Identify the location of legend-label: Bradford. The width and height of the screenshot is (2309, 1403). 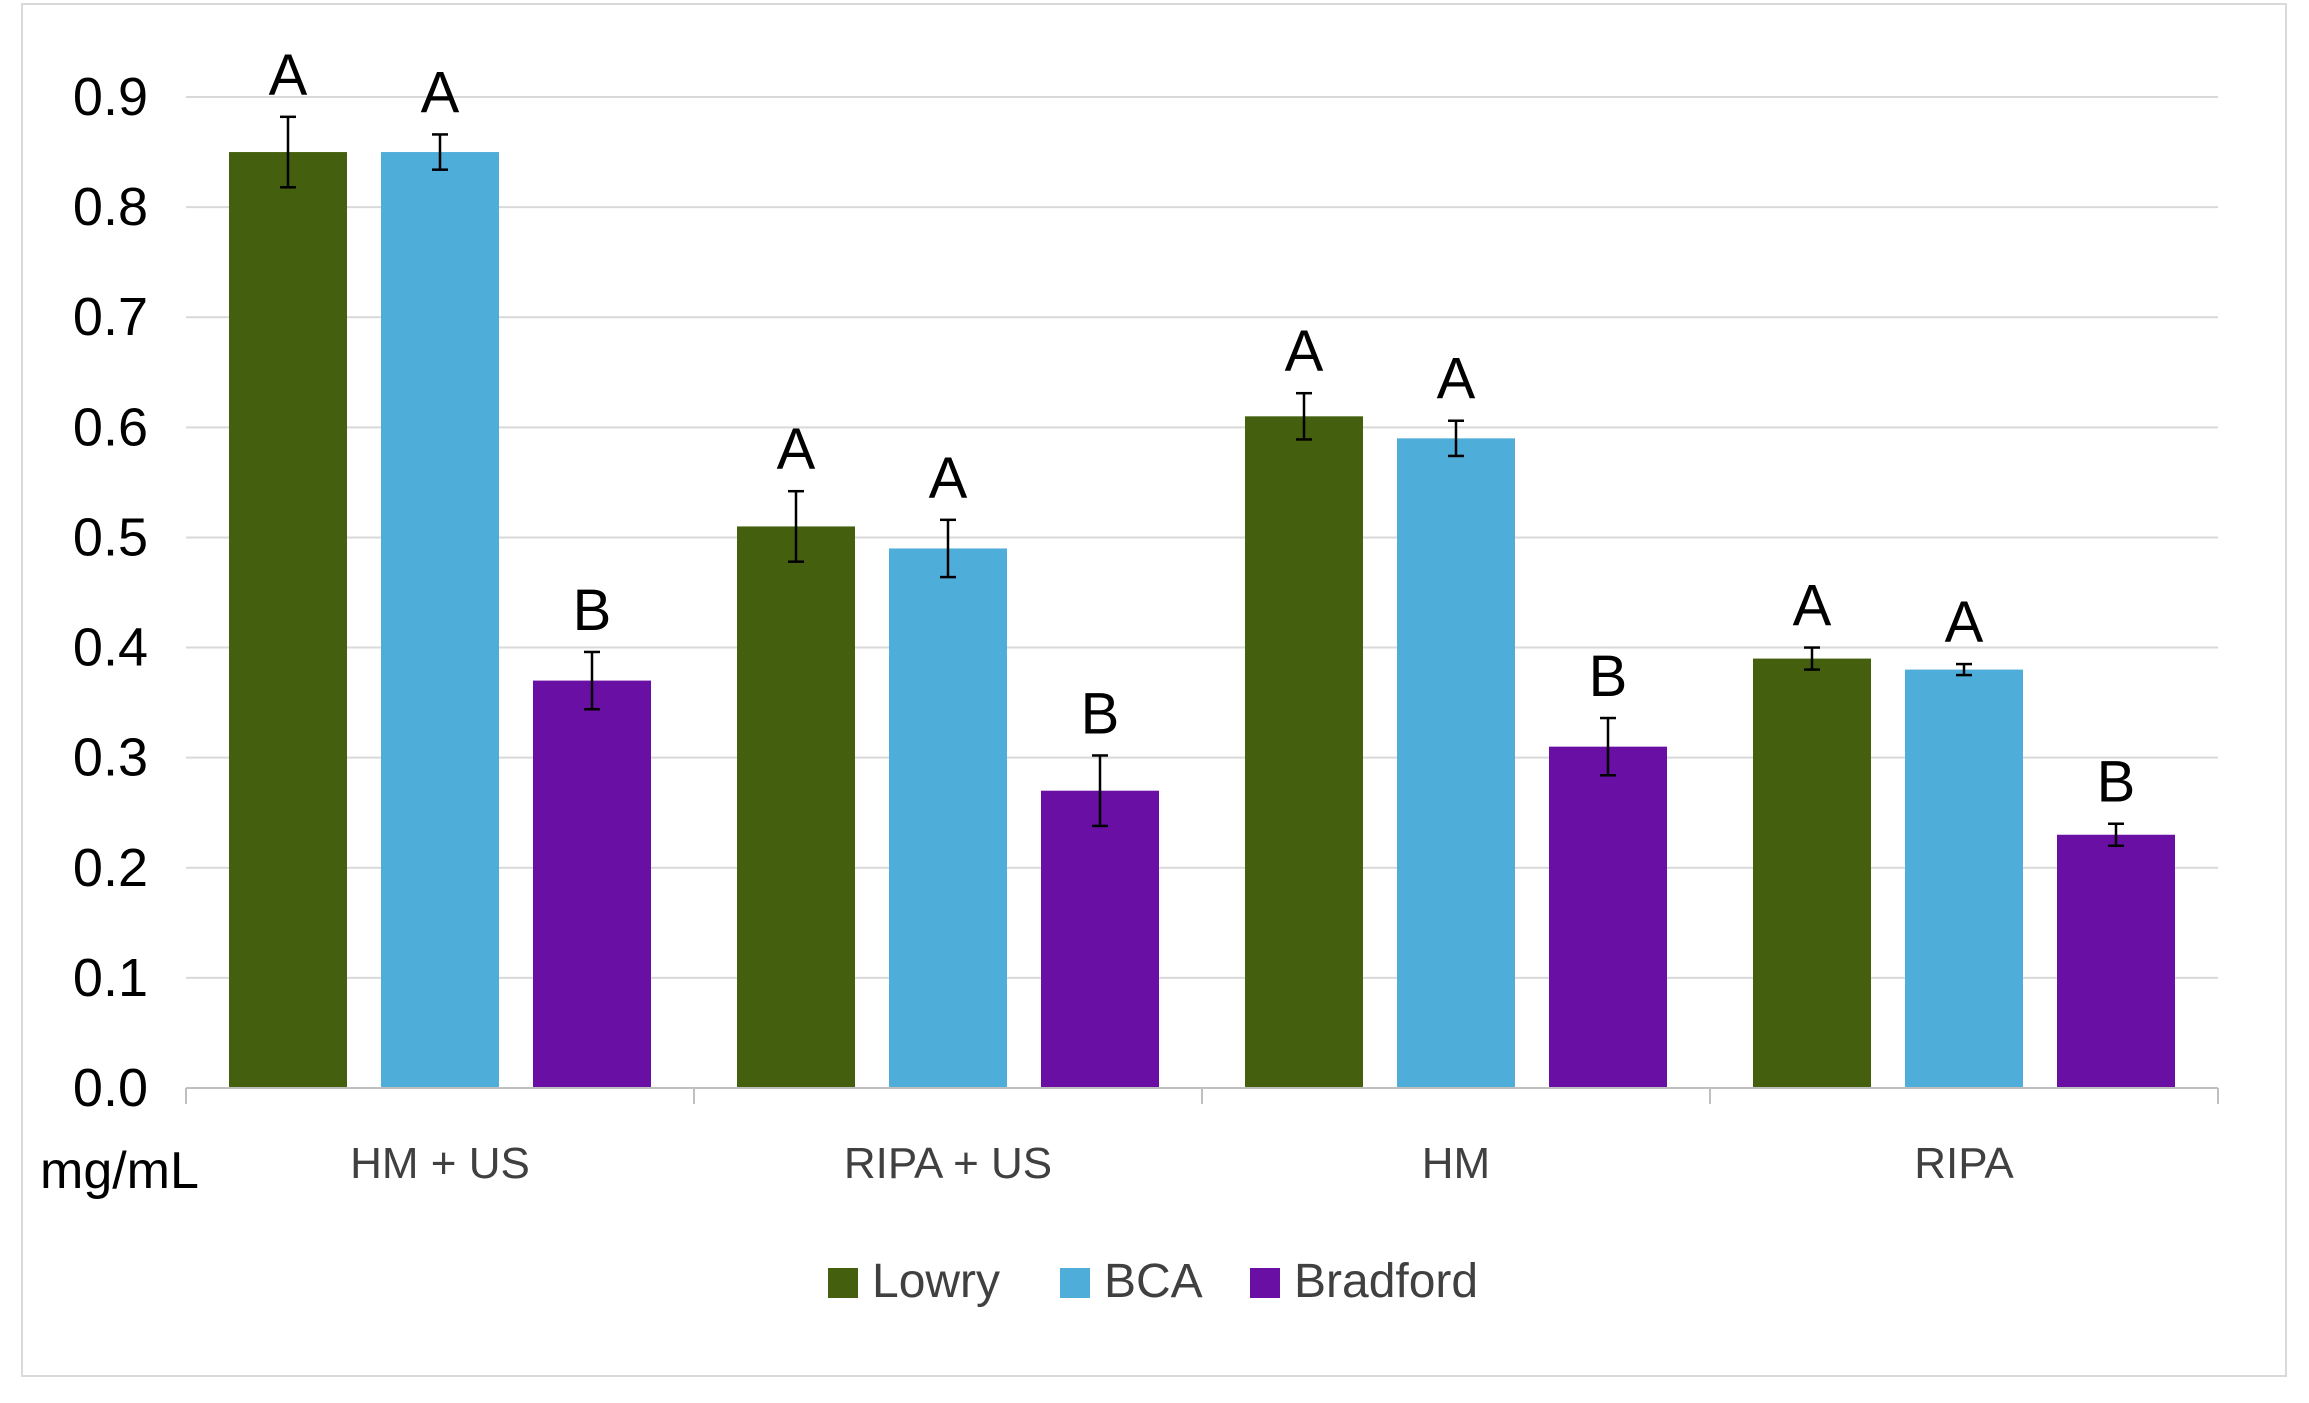
(1386, 1281).